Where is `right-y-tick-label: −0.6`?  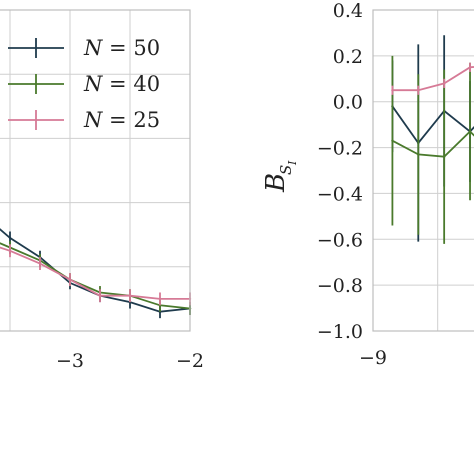
right-y-tick-label: −0.6 is located at coordinates (340, 240).